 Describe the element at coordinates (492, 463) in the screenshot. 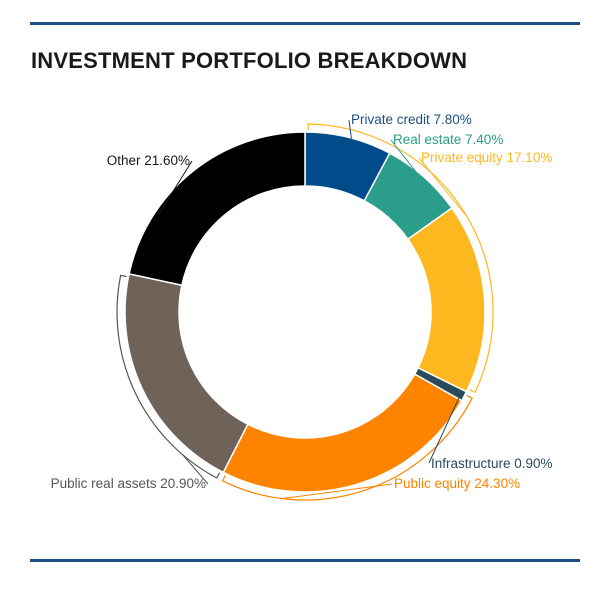

I see `label-infrastructure: Infrastructure 0.90%` at that location.